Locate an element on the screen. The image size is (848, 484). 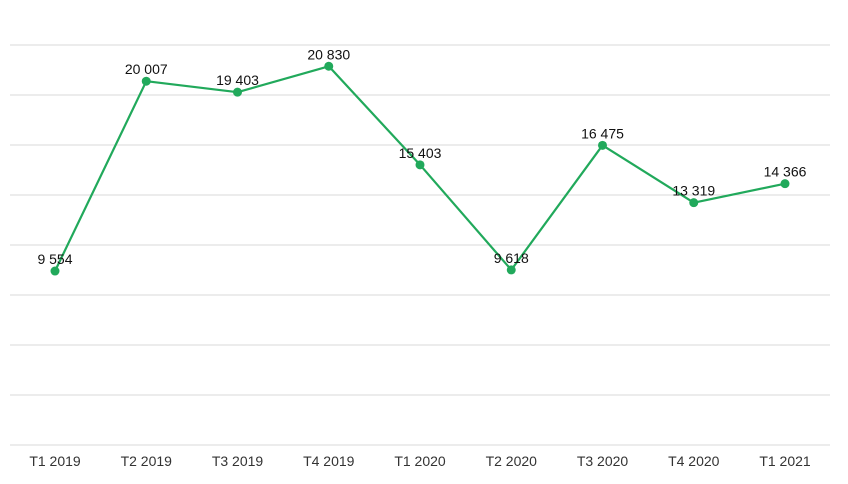
x-tick-label: T4 2020 is located at coordinates (694, 461).